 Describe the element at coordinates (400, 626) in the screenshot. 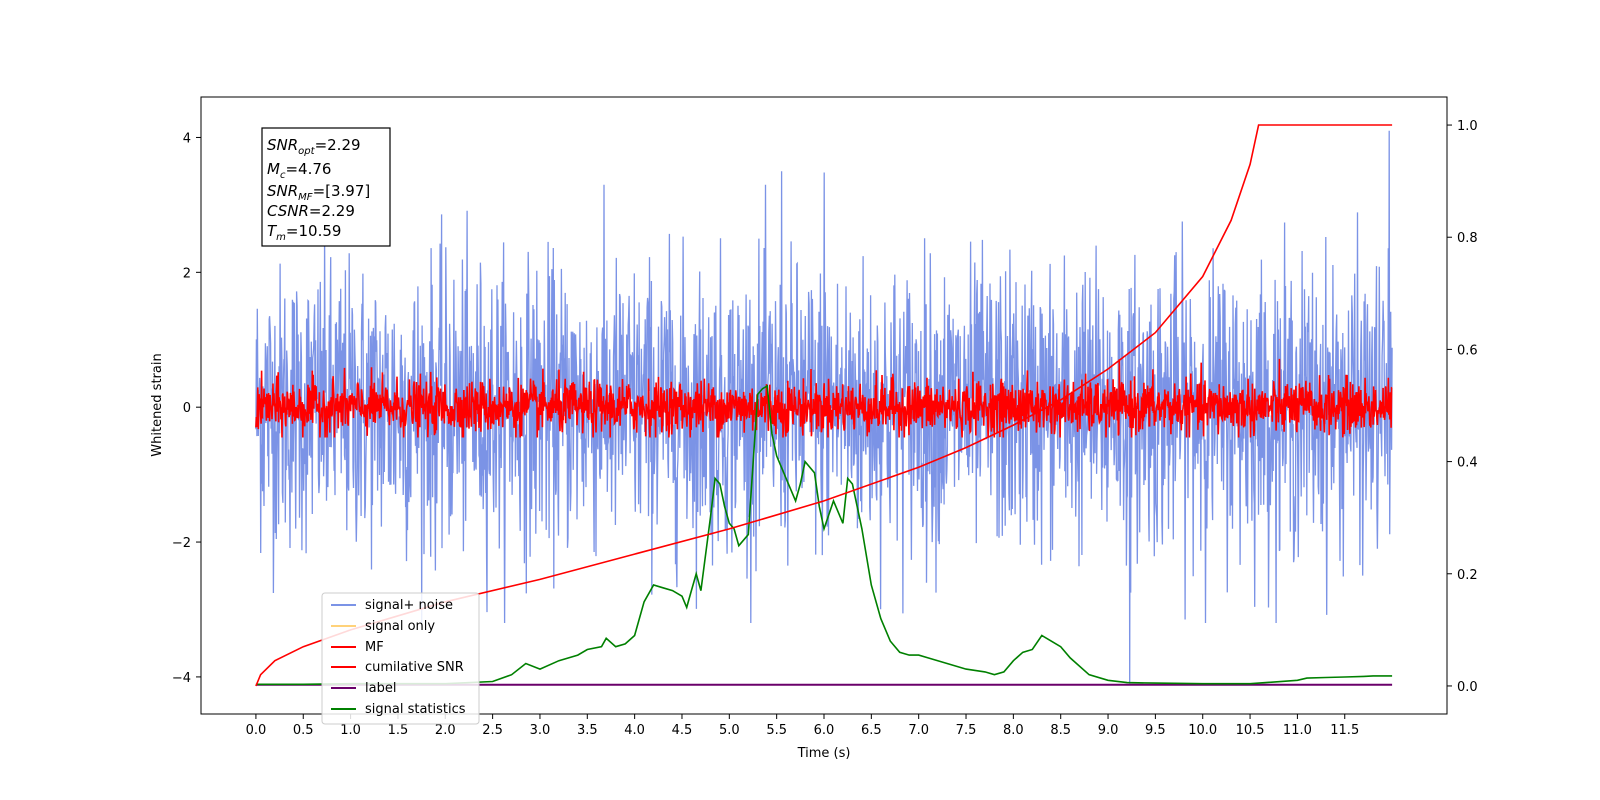

I see `legend-label-signal-only: signal only` at that location.